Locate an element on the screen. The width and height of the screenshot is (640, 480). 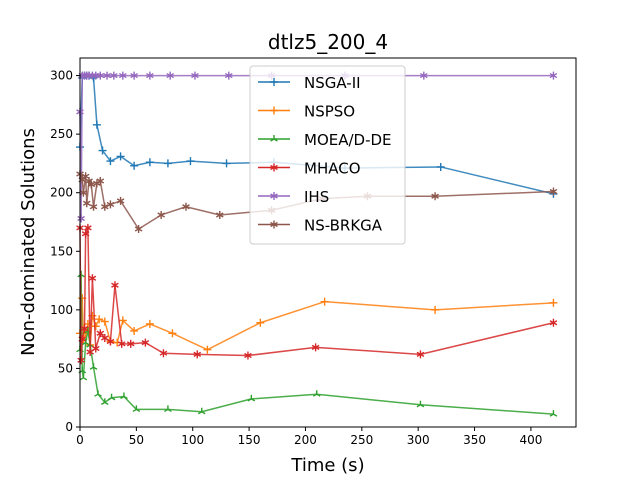
y-ticks: 0 50 100 150 200 250 300 is located at coordinates (65, 251).